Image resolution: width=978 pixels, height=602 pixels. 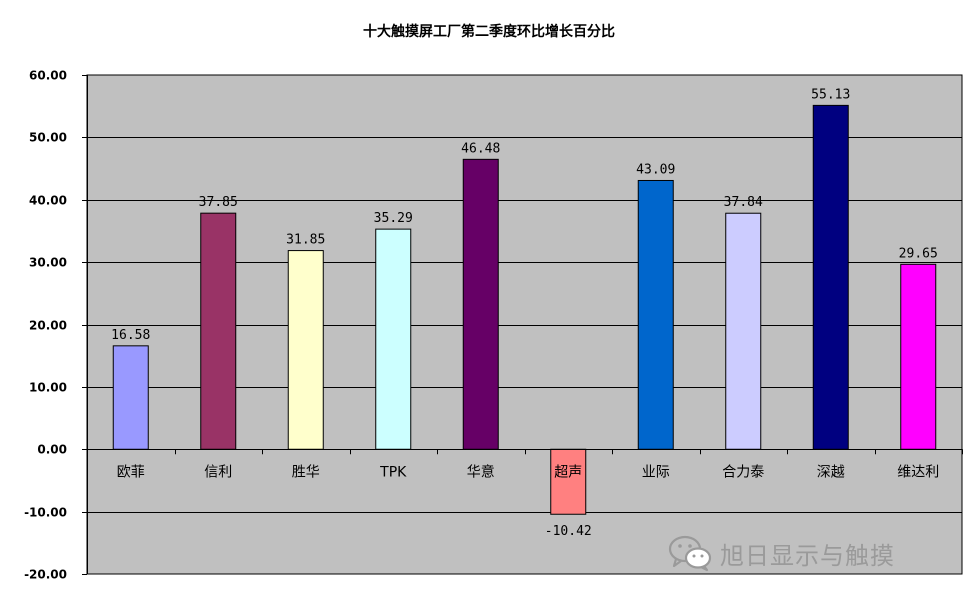 I want to click on watermark-text: 旭日显示与触摸, so click(x=807, y=555).